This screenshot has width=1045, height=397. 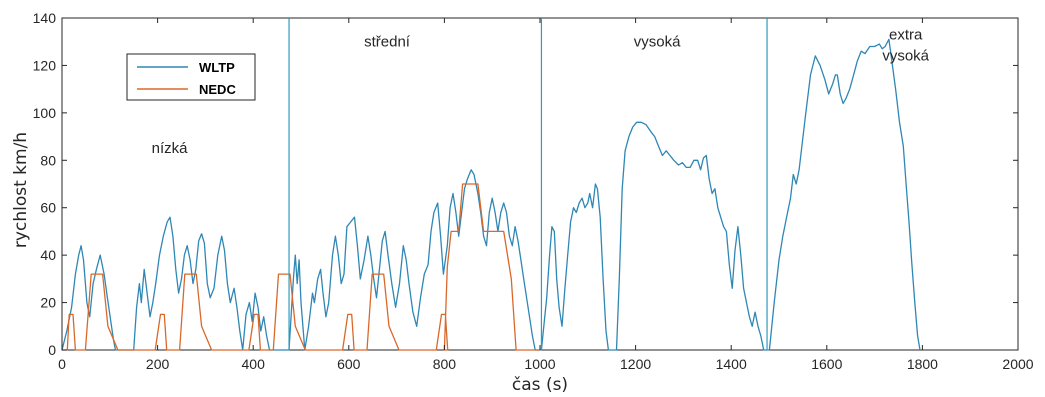 I want to click on region-label: střední, so click(x=387, y=41).